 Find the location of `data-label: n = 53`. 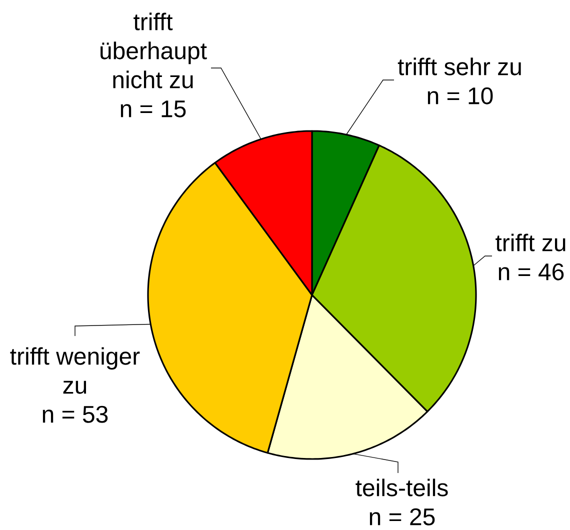

data-label: n = 53 is located at coordinates (75, 414).